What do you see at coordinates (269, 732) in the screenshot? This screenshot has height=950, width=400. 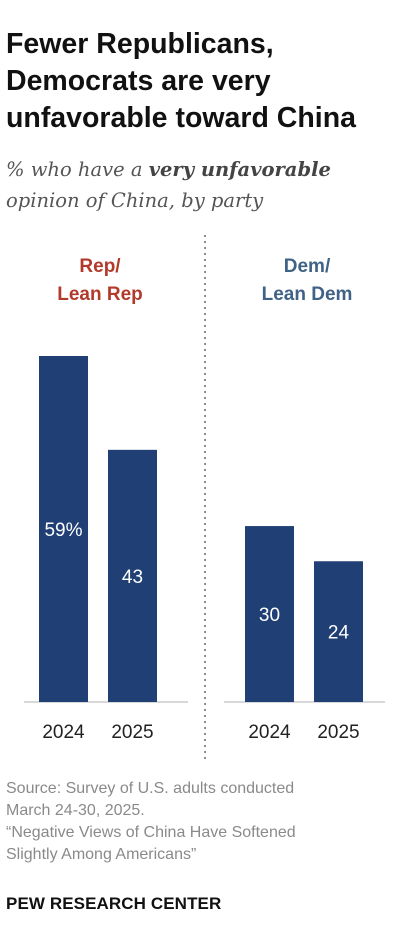 I see `category-label-1-0: 2024` at bounding box center [269, 732].